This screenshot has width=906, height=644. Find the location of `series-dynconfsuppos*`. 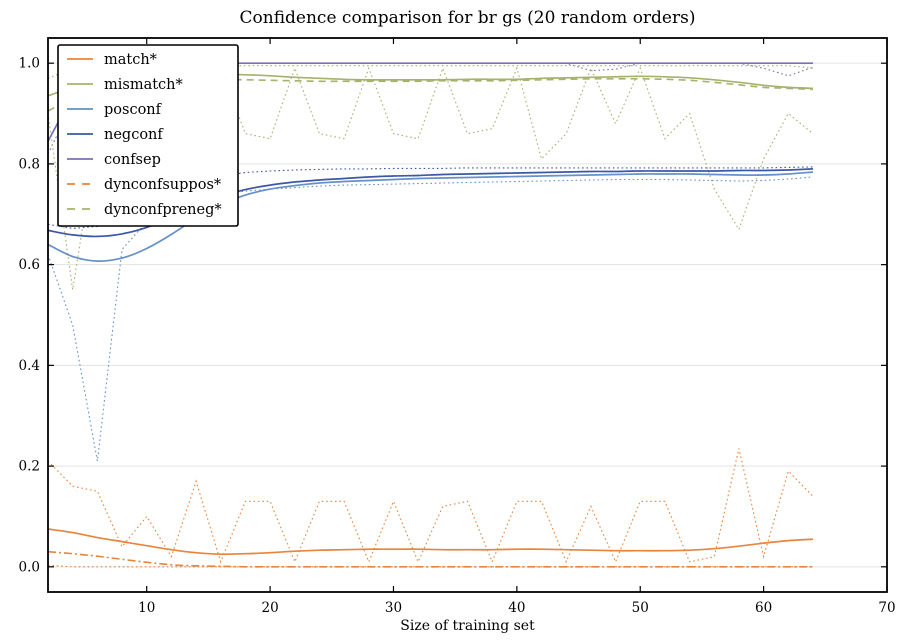

series-dynconfsuppos* is located at coordinates (430, 559).